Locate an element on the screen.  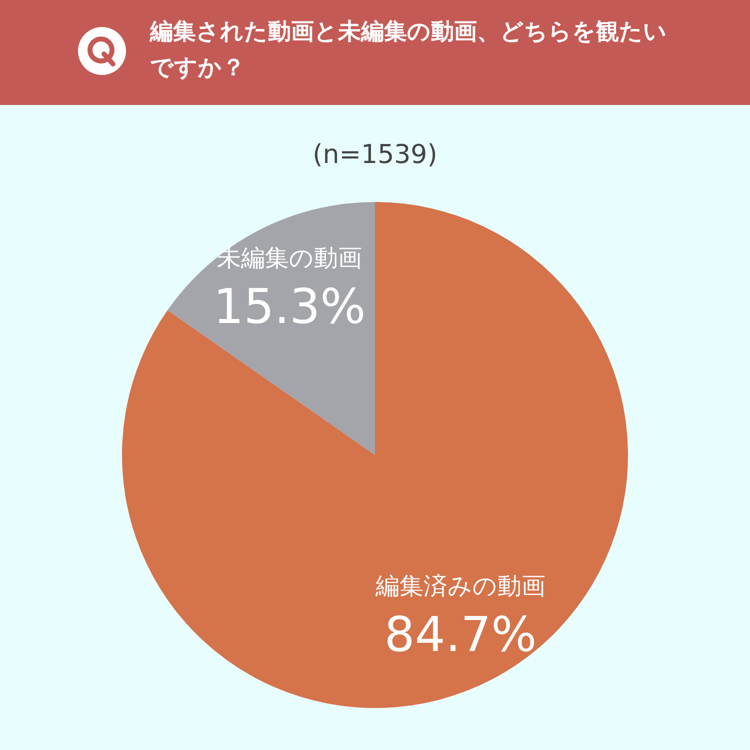
pie-slice is located at coordinates (271, 328).